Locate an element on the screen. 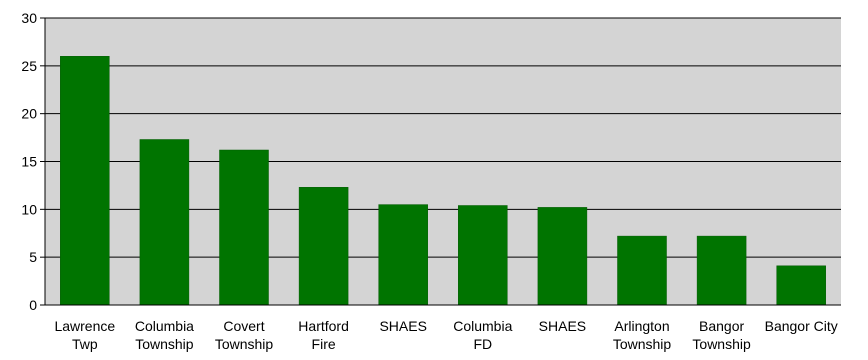 This screenshot has width=868, height=360. y-tick-labels: 0 5 10 15 20 25 30 is located at coordinates (29, 161).